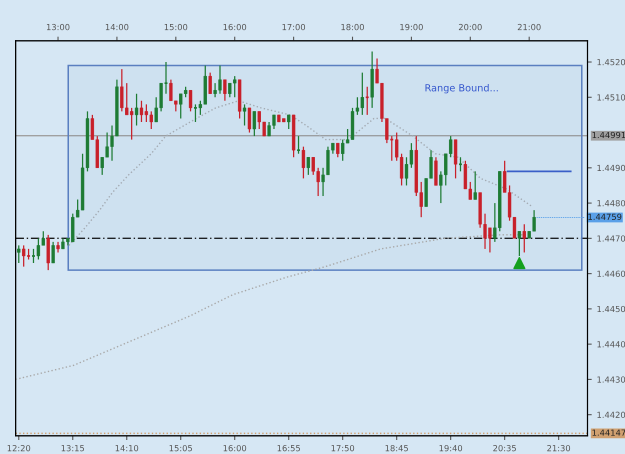 The image size is (625, 454). Describe the element at coordinates (611, 203) in the screenshot. I see `y-tick-label: 1.4480` at that location.